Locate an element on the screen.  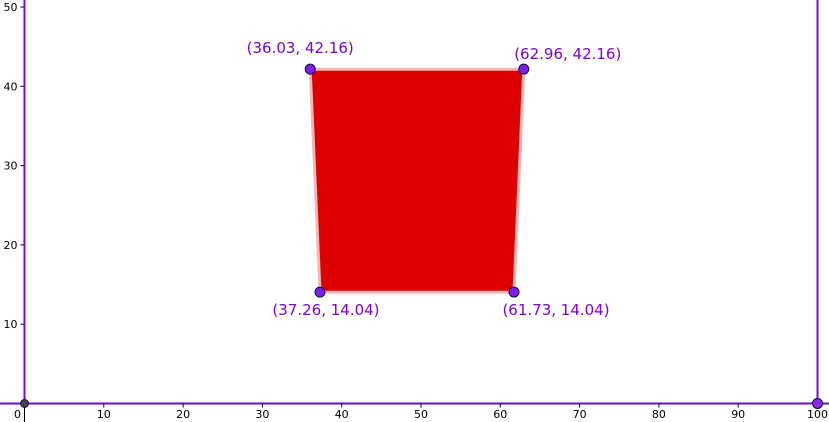
y-tick-label: 50 is located at coordinates (11, 7).